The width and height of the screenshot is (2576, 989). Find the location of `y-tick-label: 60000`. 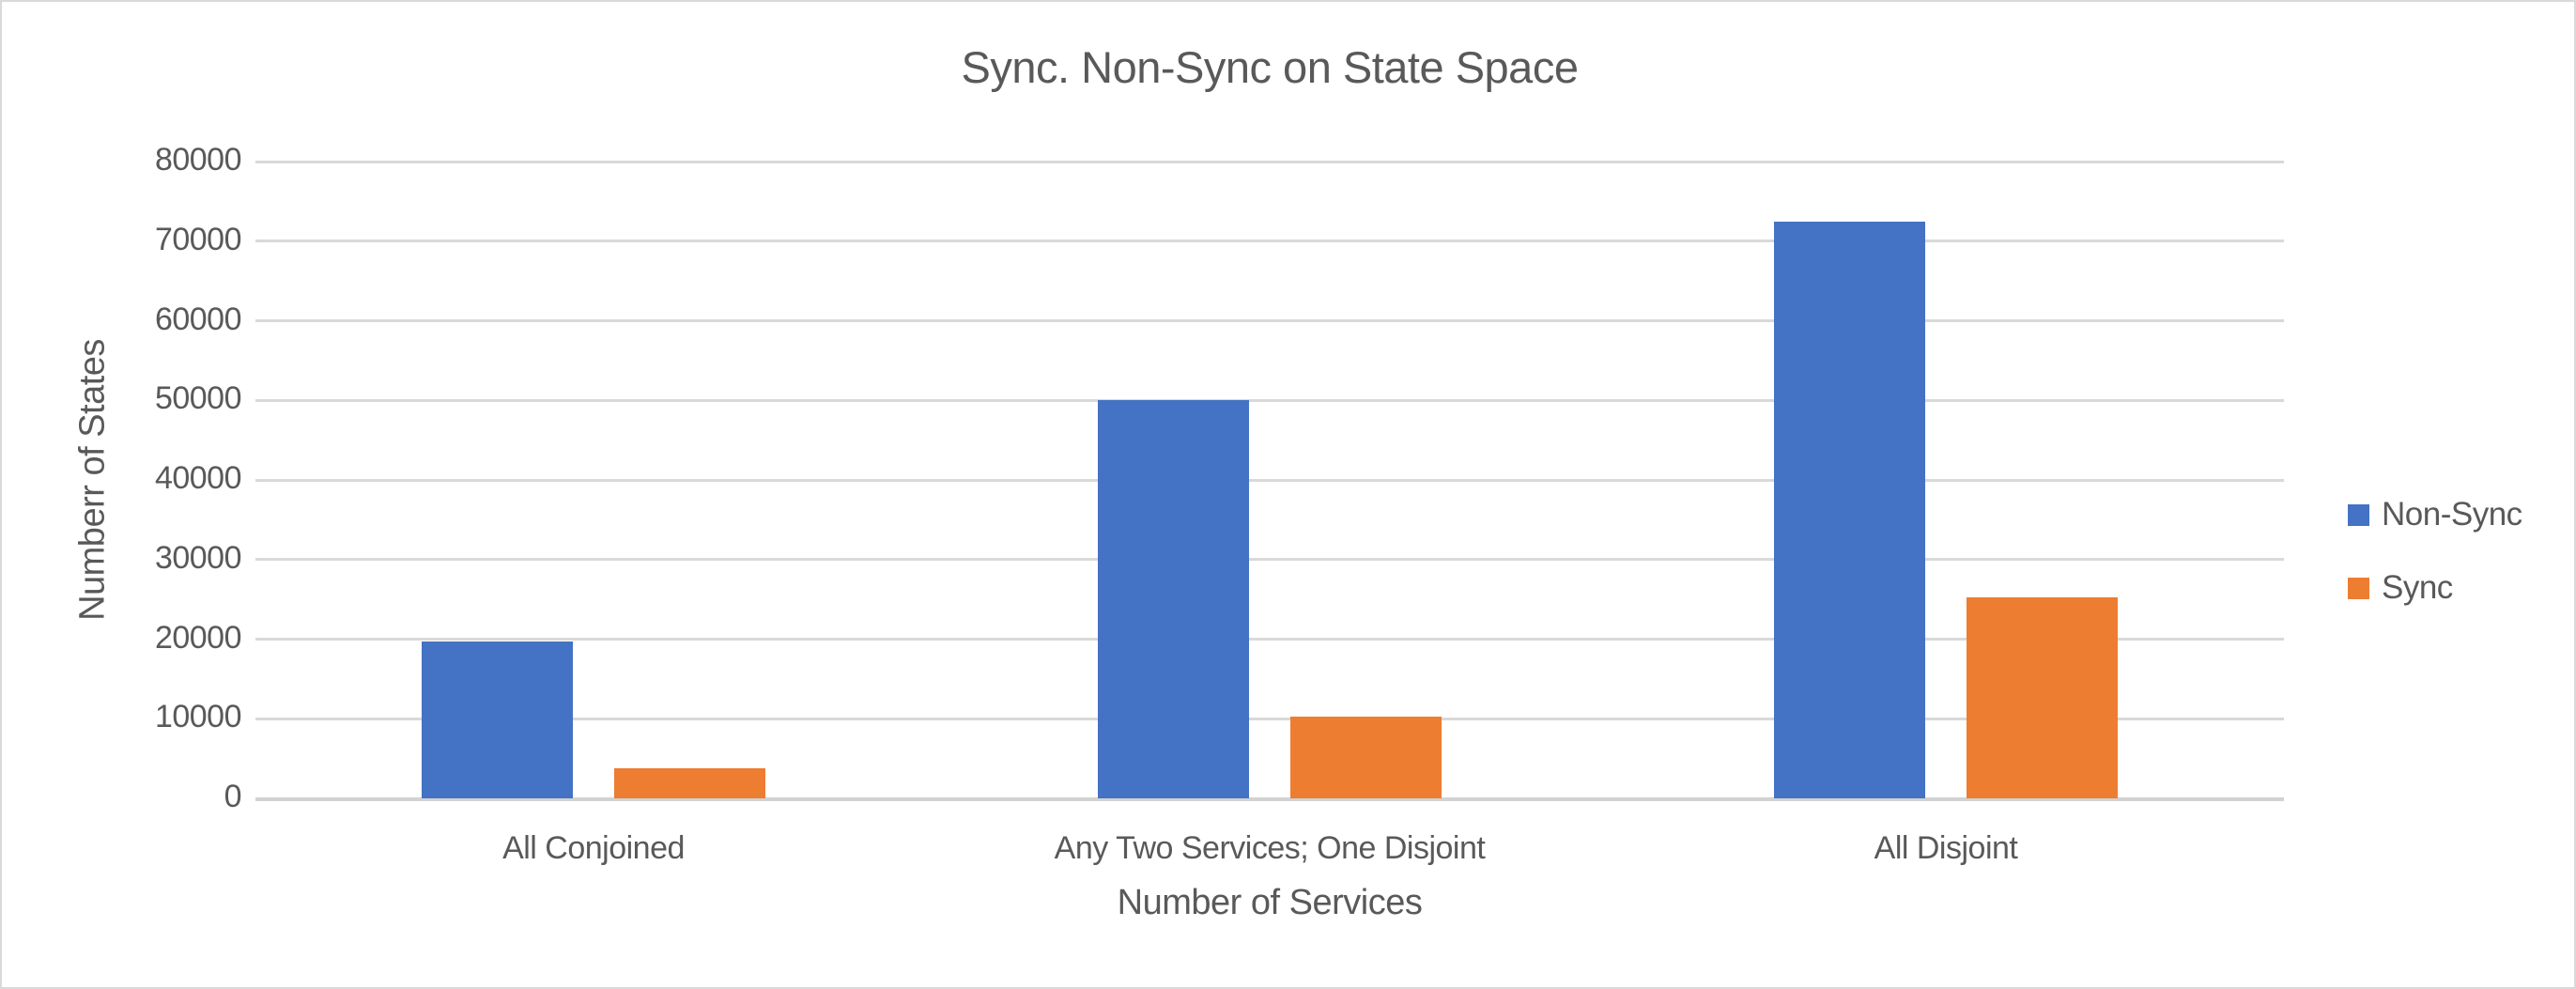

y-tick-label: 60000 is located at coordinates (198, 319).